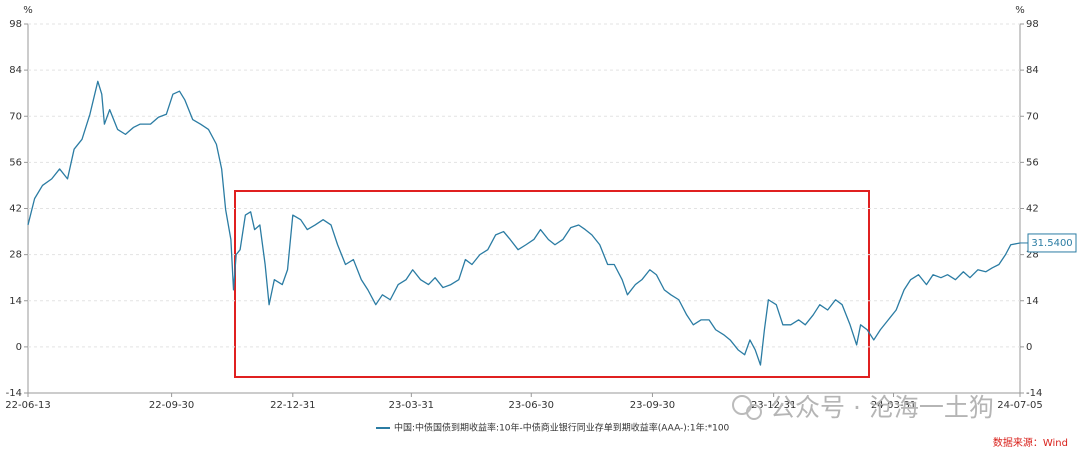 This screenshot has width=1080, height=456. I want to click on y2-tick-label: 42, so click(1032, 209).